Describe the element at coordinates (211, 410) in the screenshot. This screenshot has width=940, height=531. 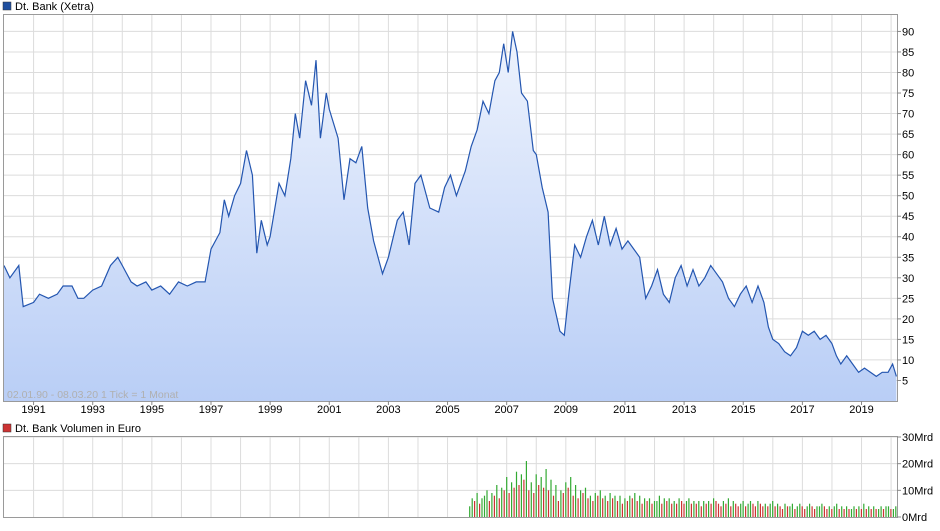
I see `price-x-tick-label: 1997` at that location.